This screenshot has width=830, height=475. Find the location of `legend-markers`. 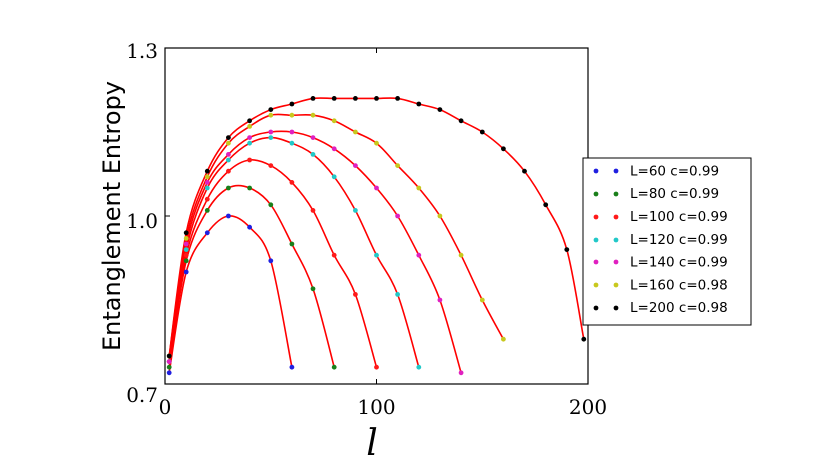

legend-markers is located at coordinates (606, 239).